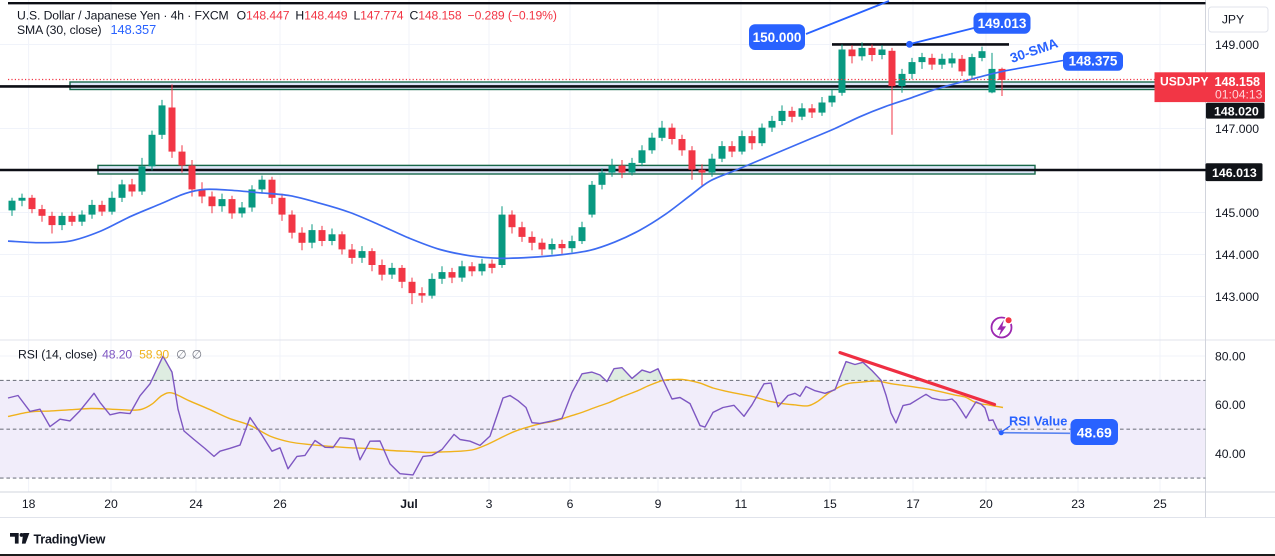  What do you see at coordinates (1237, 213) in the screenshot?
I see `svg-text: 145.000` at bounding box center [1237, 213].